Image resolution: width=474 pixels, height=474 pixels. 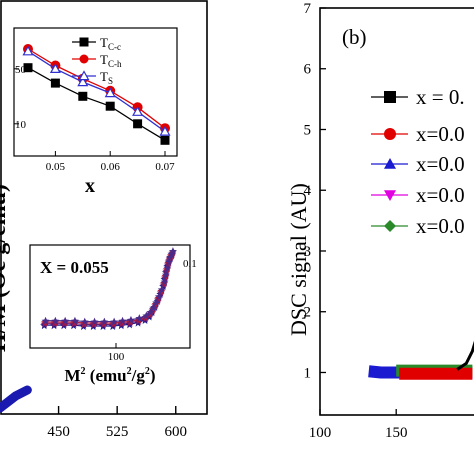 What do you see at coordinates (176, 432) in the screenshot?
I see `left-x-tick-label: 600` at bounding box center [176, 432].